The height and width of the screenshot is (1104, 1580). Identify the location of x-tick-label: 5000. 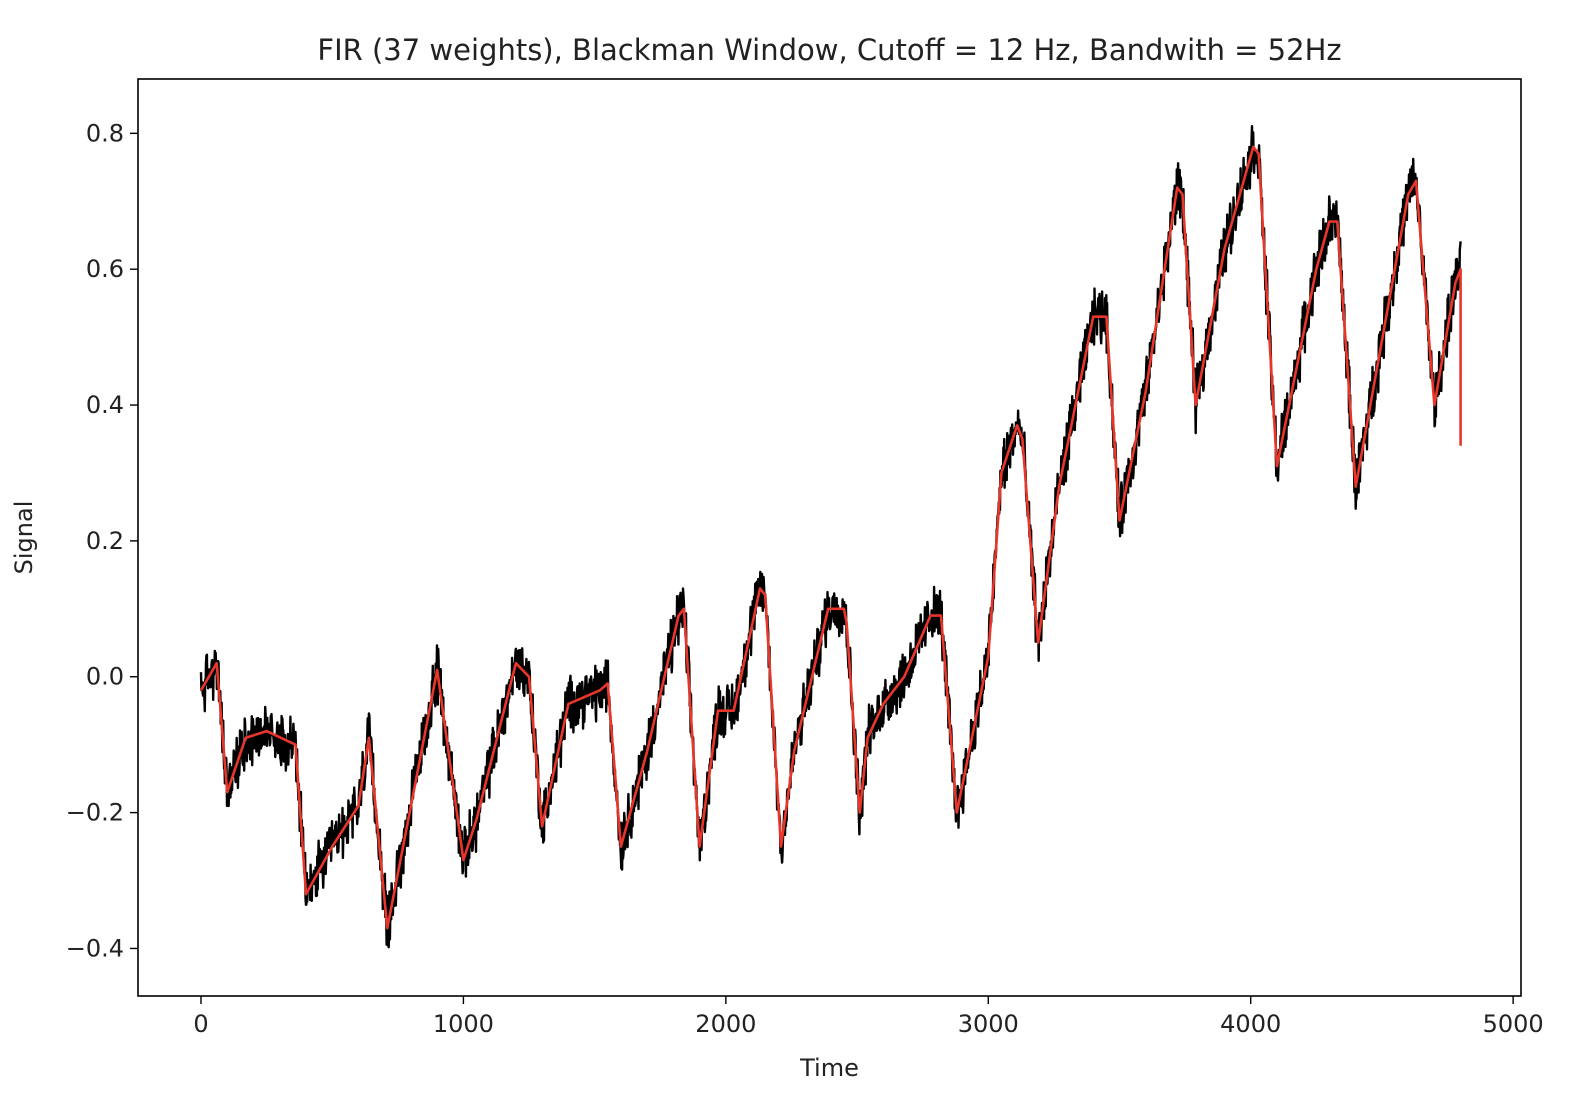
(1513, 1024).